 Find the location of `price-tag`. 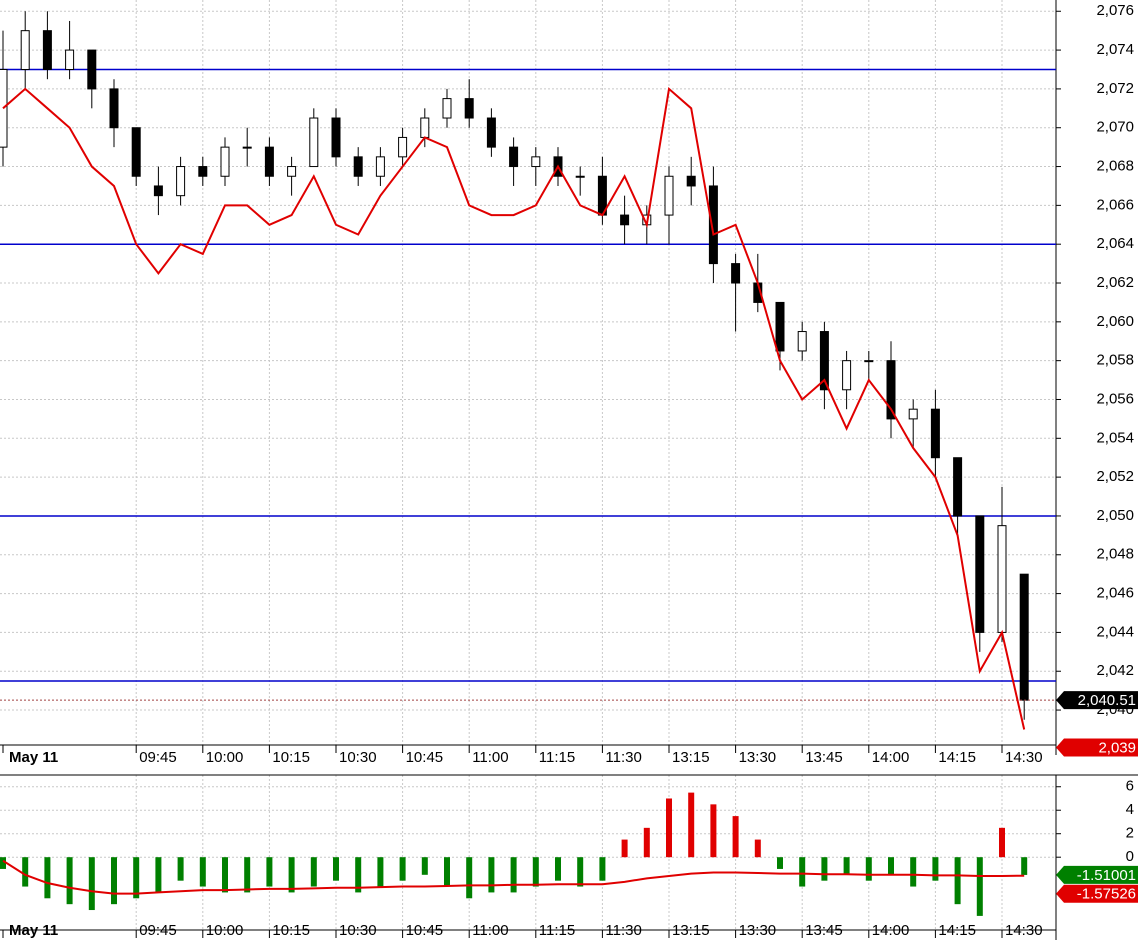

price-tag is located at coordinates (1097, 747).